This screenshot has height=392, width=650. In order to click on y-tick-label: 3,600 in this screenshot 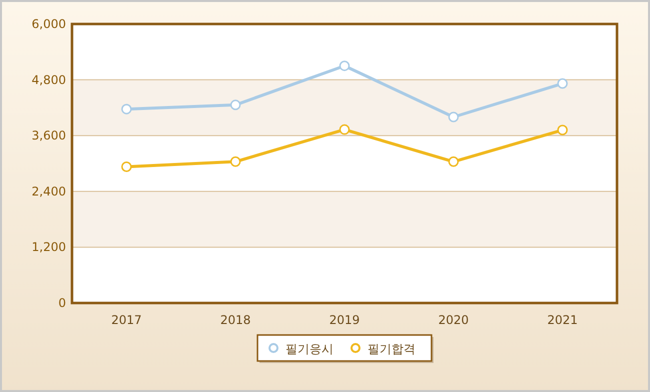, I will do `click(49, 135)`.